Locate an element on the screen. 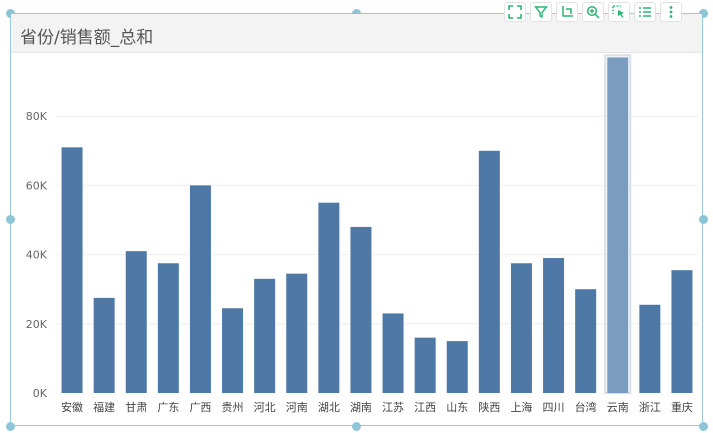 Image resolution: width=713 pixels, height=433 pixels. select-icon is located at coordinates (618, 11).